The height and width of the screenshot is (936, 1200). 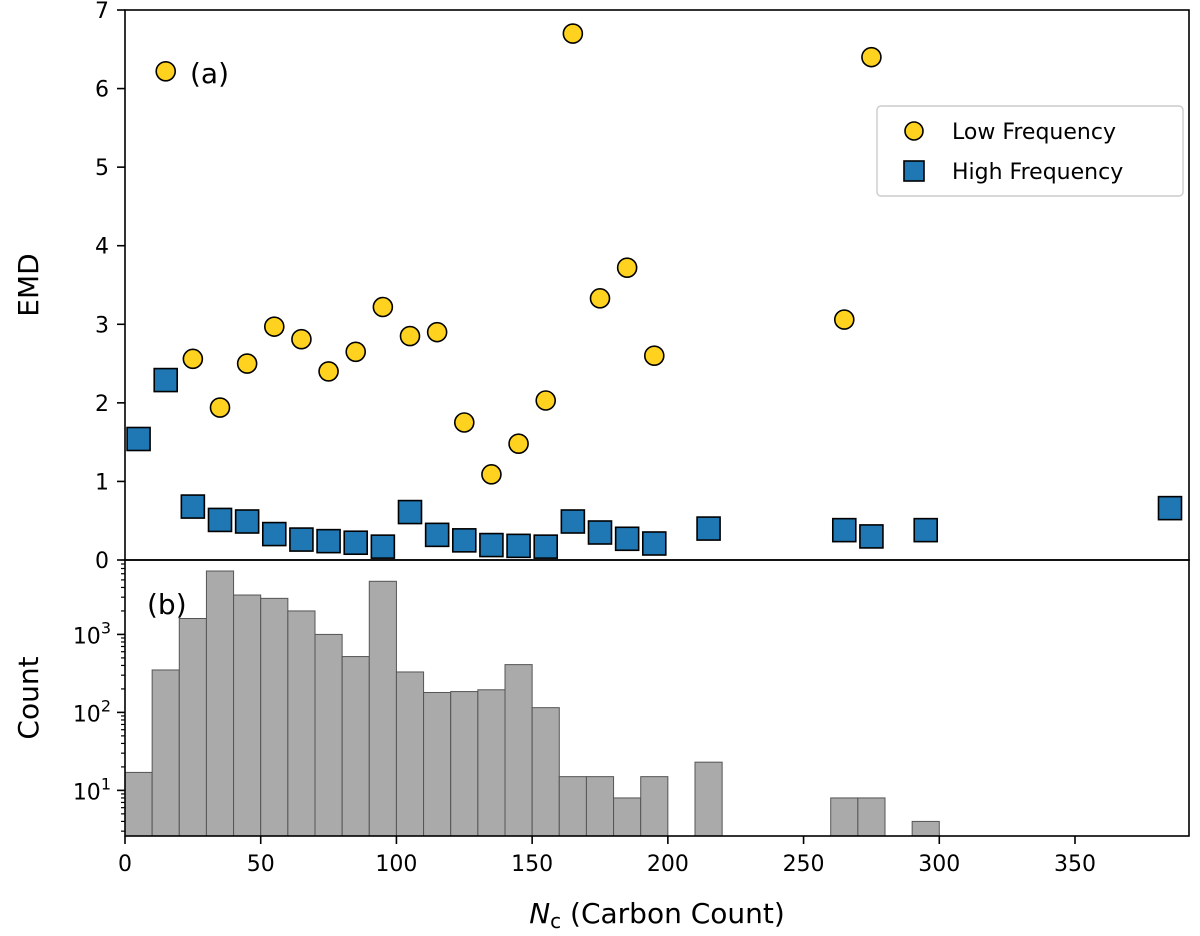 I want to click on legend-high-frequency-label: High Frequency, so click(x=1037, y=172).